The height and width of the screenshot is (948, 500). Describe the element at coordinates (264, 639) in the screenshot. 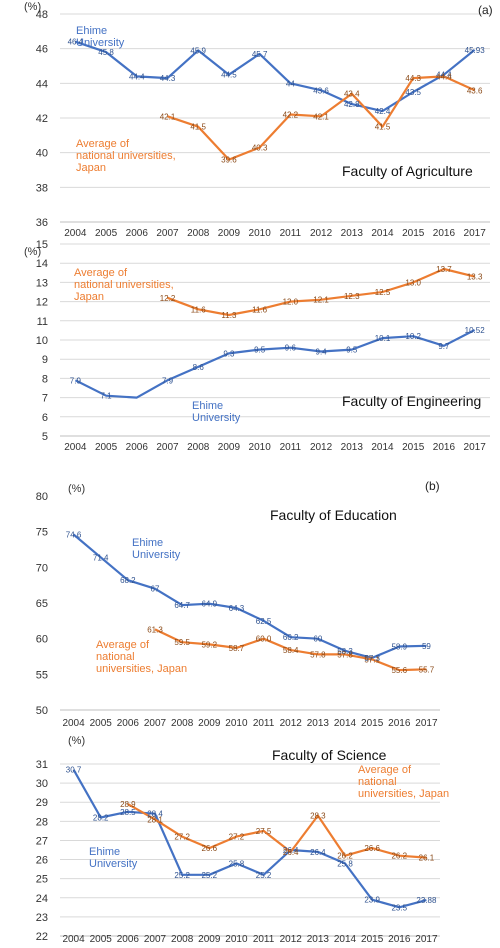

I see `data-label: 60.0` at that location.